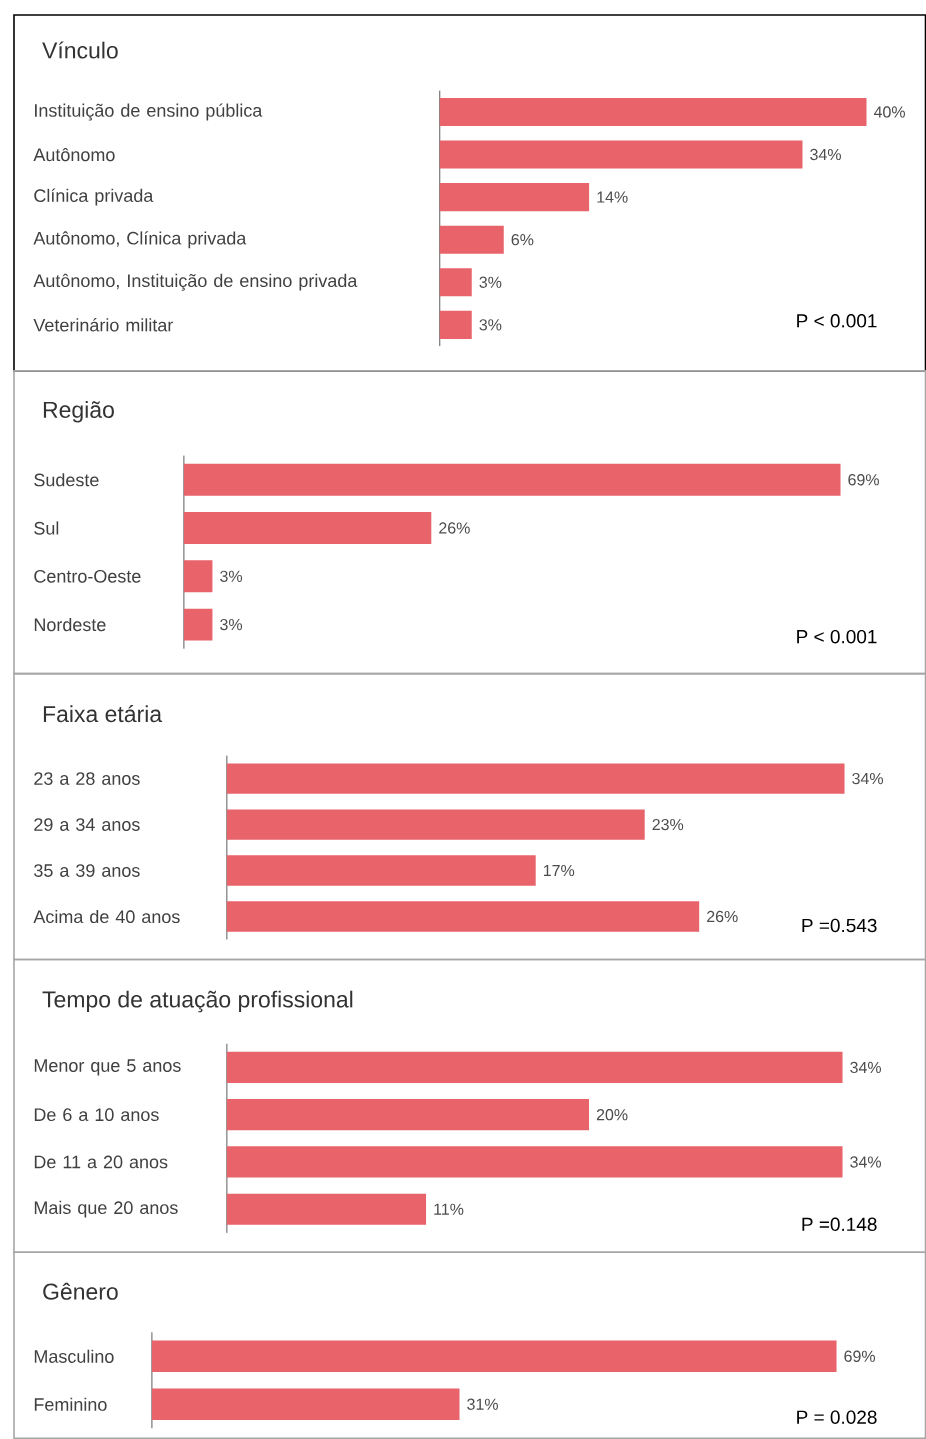  Describe the element at coordinates (612, 197) in the screenshot. I see `data-label: 14%` at that location.